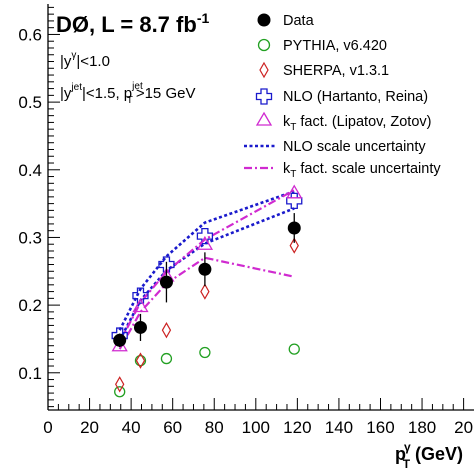 The height and width of the screenshot is (474, 474). I want to click on legend-label-kt: kT fact. (Lipatov, Zotov), so click(357, 123).